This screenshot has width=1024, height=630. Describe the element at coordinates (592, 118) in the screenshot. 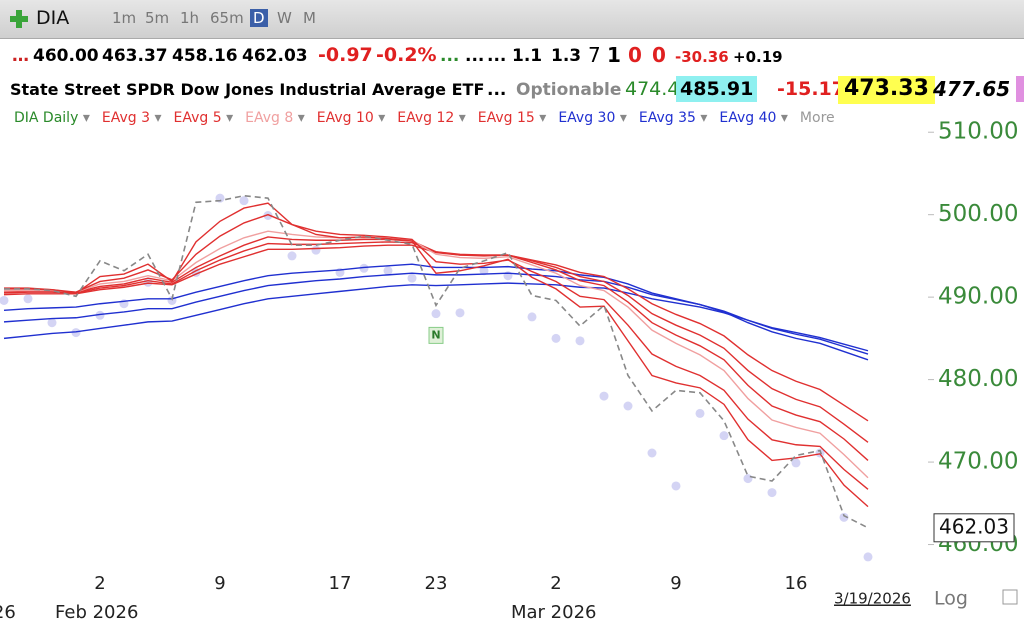

I see `legend-entry: EAvg 30` at that location.